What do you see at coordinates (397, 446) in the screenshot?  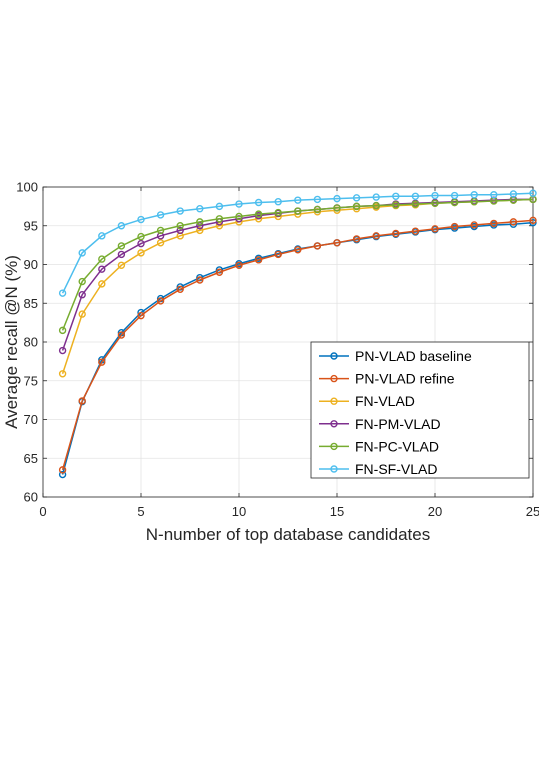 I see `legend-label: FN-PC-VLAD` at bounding box center [397, 446].